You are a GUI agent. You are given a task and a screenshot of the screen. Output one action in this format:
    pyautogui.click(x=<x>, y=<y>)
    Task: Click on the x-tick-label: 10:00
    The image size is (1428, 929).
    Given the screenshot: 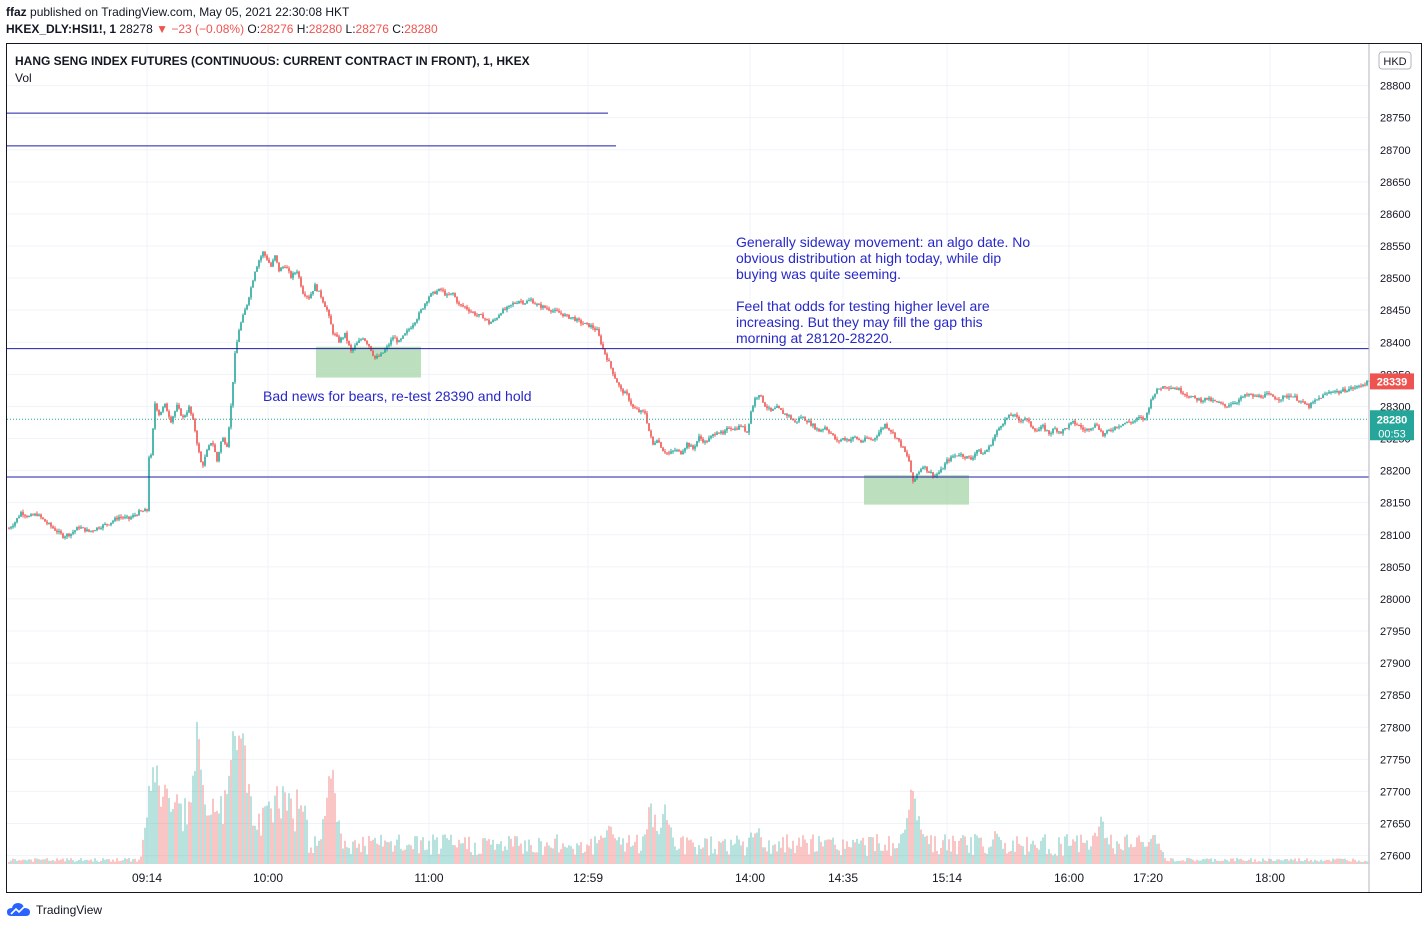 What is the action you would take?
    pyautogui.click(x=268, y=878)
    